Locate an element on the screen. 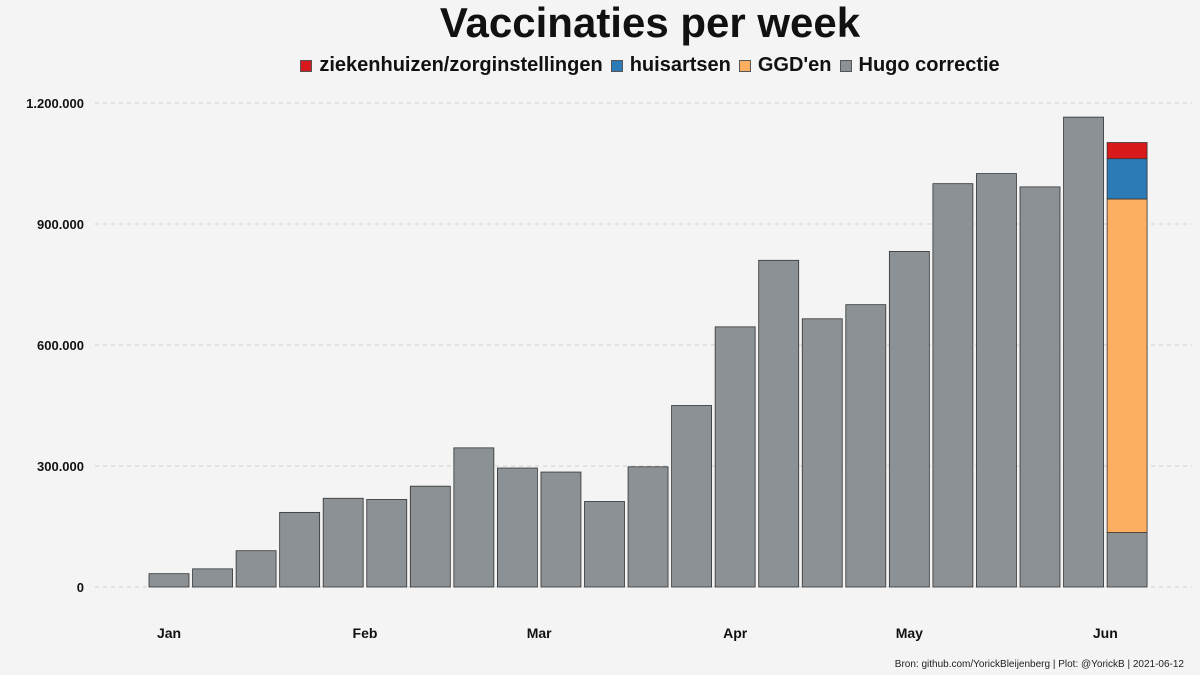 The height and width of the screenshot is (675, 1200). y-tick-label: 0 is located at coordinates (80, 587).